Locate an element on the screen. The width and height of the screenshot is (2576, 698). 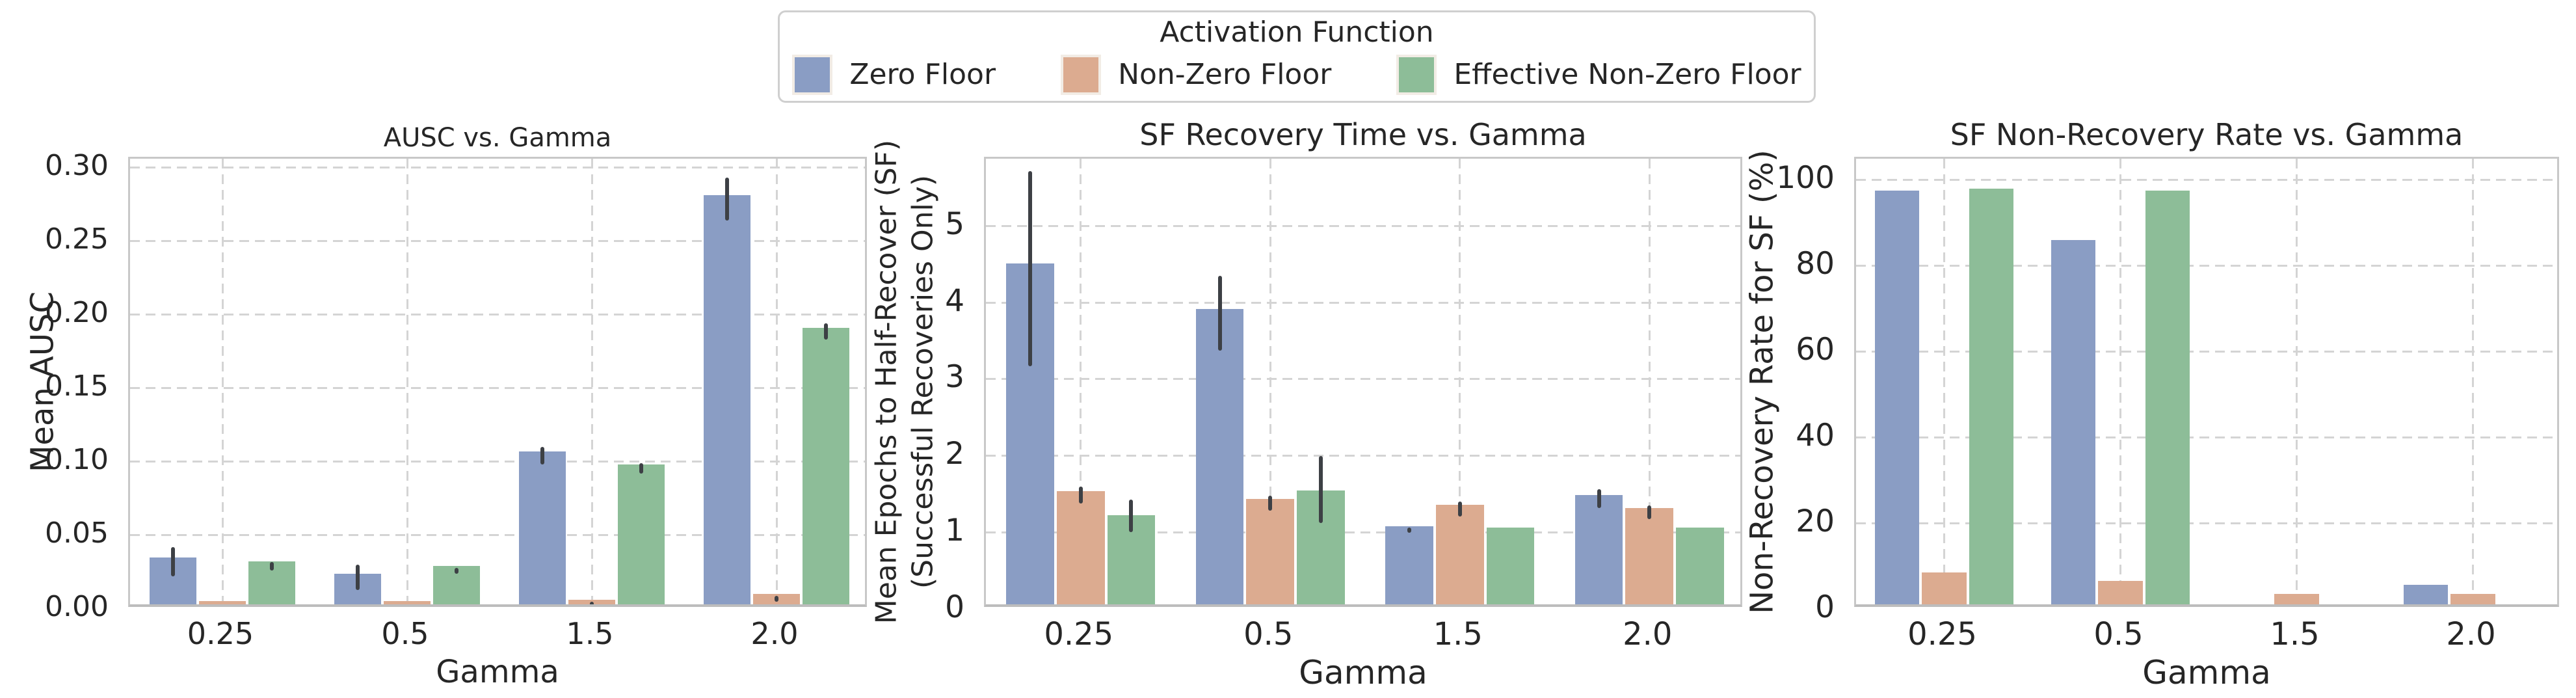
error-bar-non-zero-floor-1.5 is located at coordinates (592, 602).